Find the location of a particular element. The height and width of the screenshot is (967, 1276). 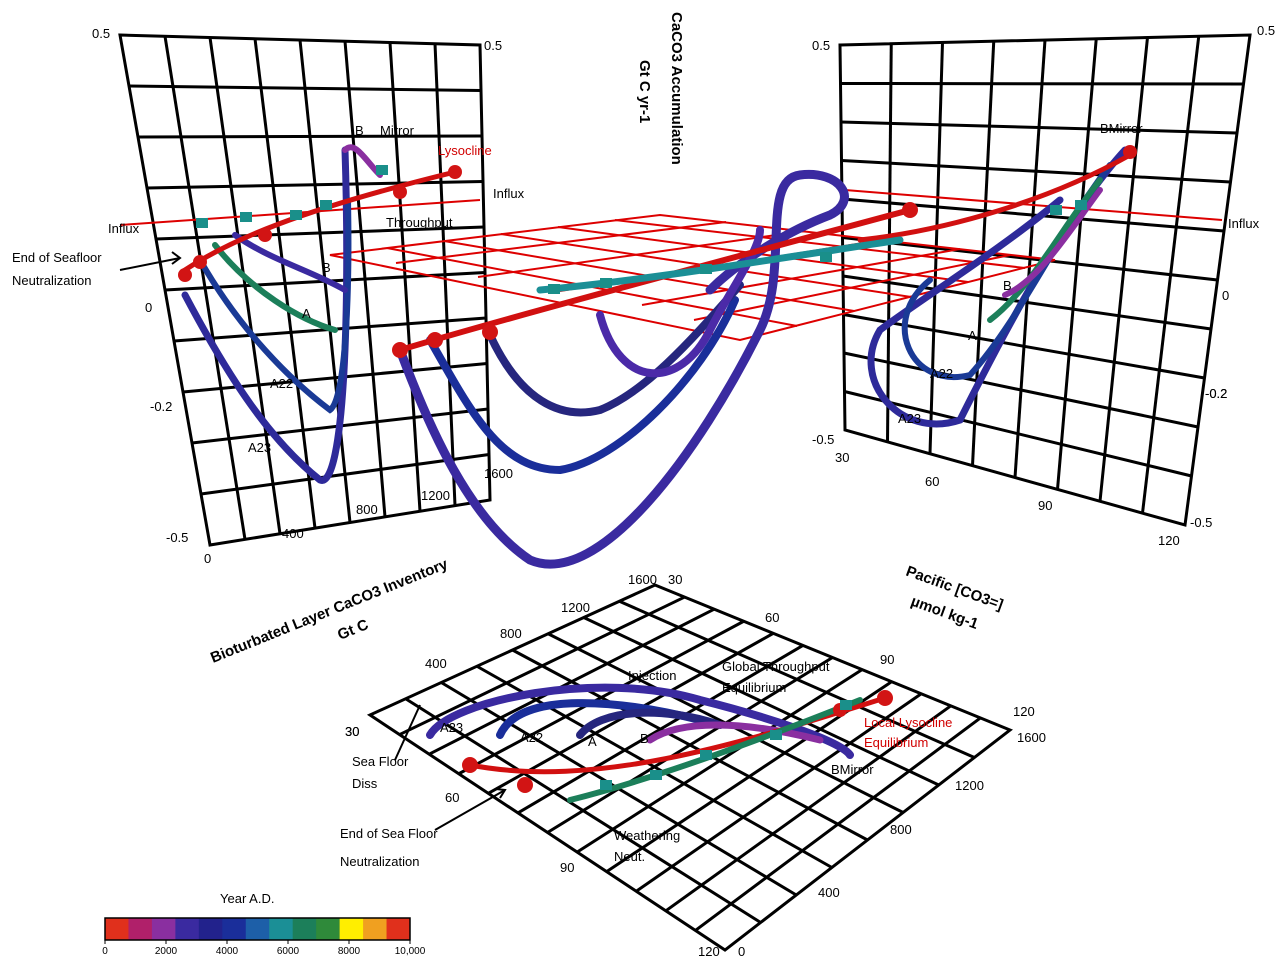

left-label-1: Mirror is located at coordinates (397, 130).